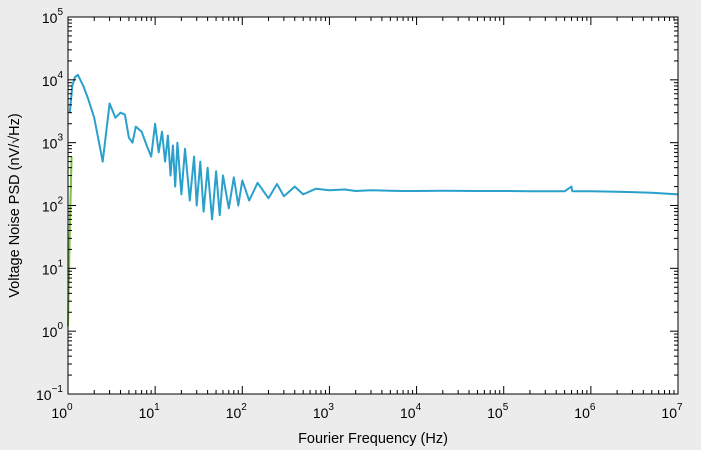 This screenshot has width=701, height=450. Describe the element at coordinates (53, 16) in the screenshot. I see `y-tick-label: 10⁵` at that location.